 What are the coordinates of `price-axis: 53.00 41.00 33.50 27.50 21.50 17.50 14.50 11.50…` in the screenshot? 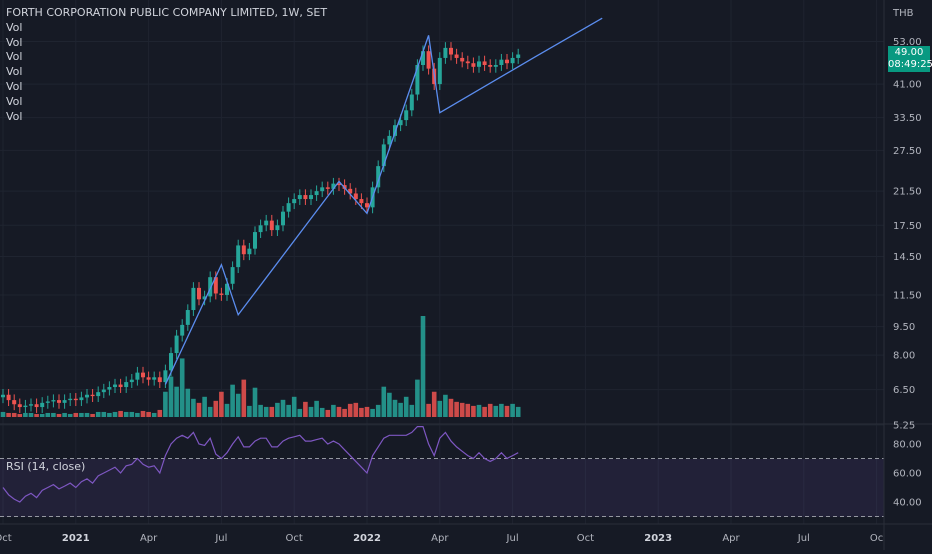 It's located at (907, 234).